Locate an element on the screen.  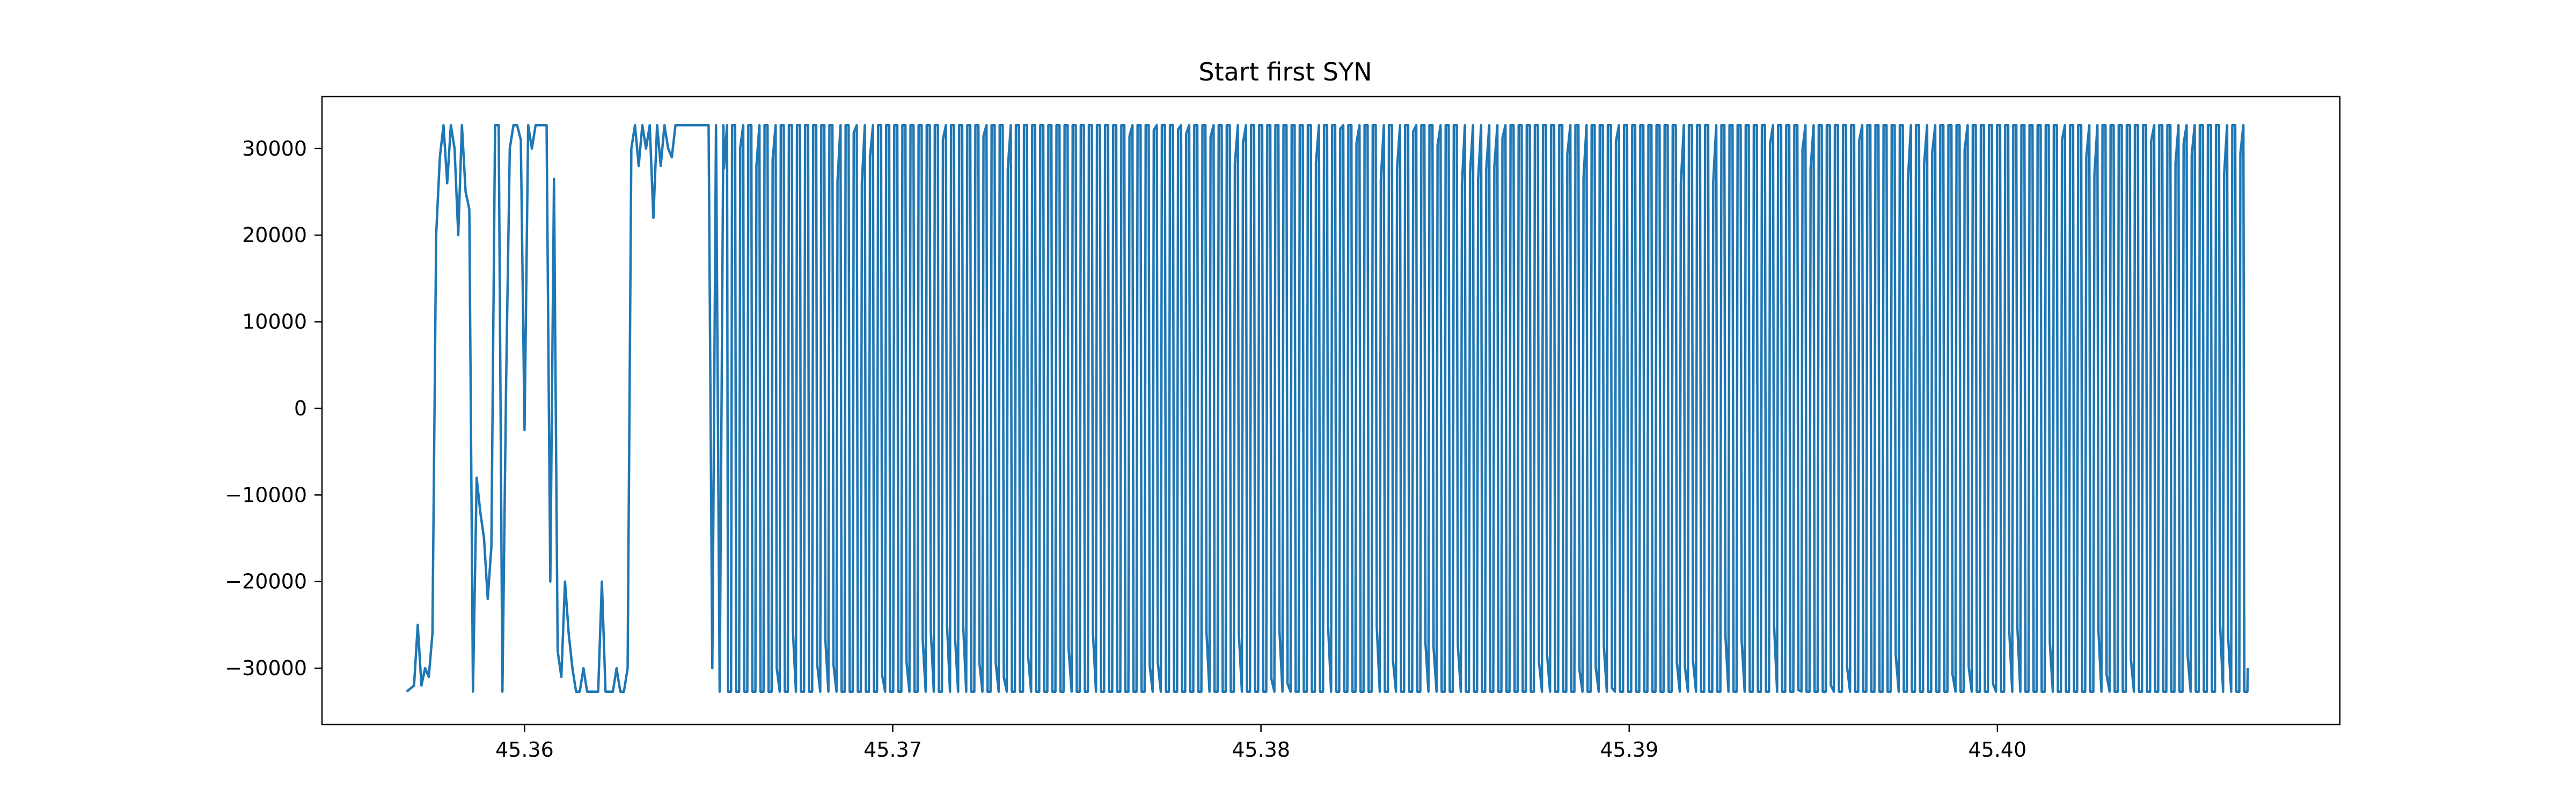
y-tick-label: 0 is located at coordinates (300, 408).